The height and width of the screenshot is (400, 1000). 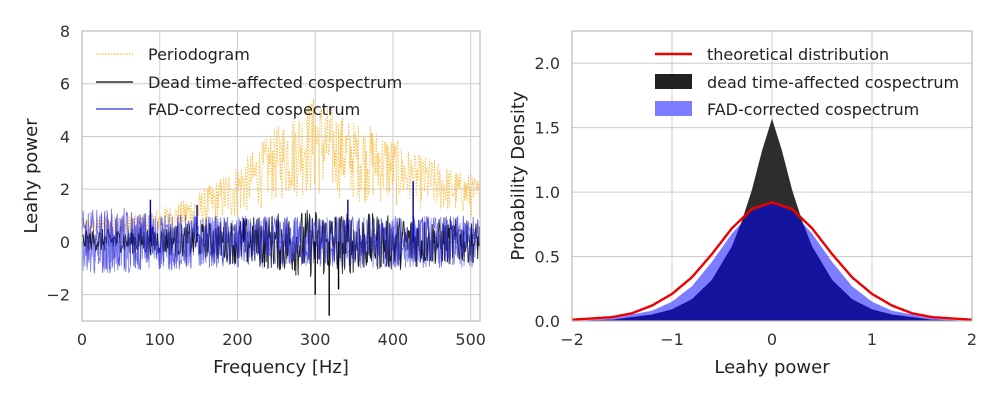 I want to click on x-tick-label: −2, so click(x=572, y=339).